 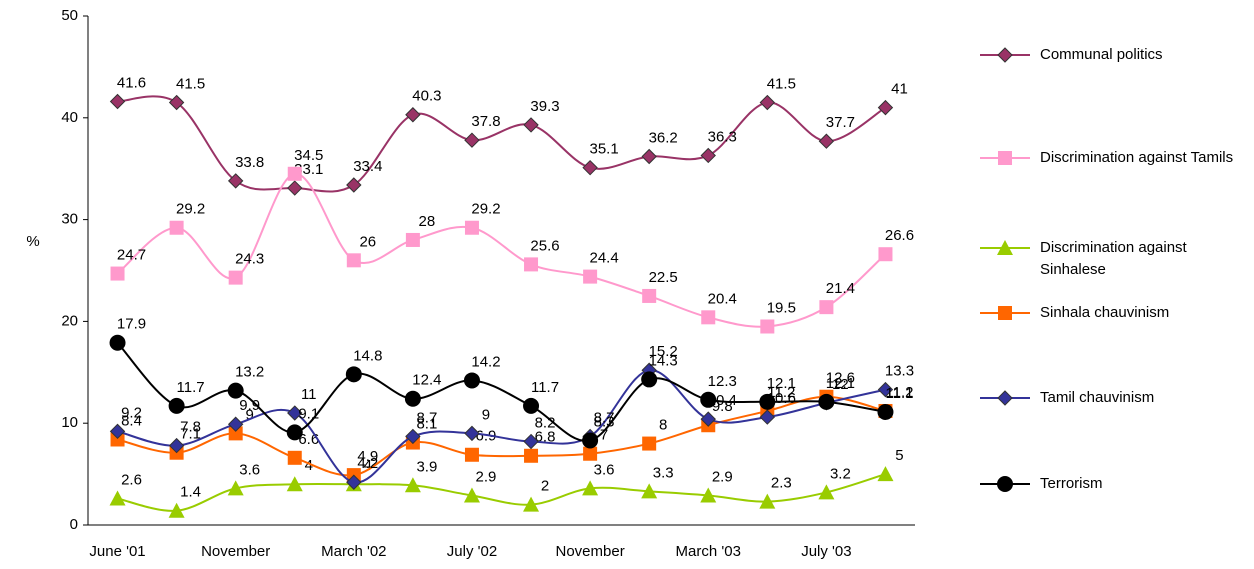 I want to click on data-label: 3.2, so click(x=840, y=473).